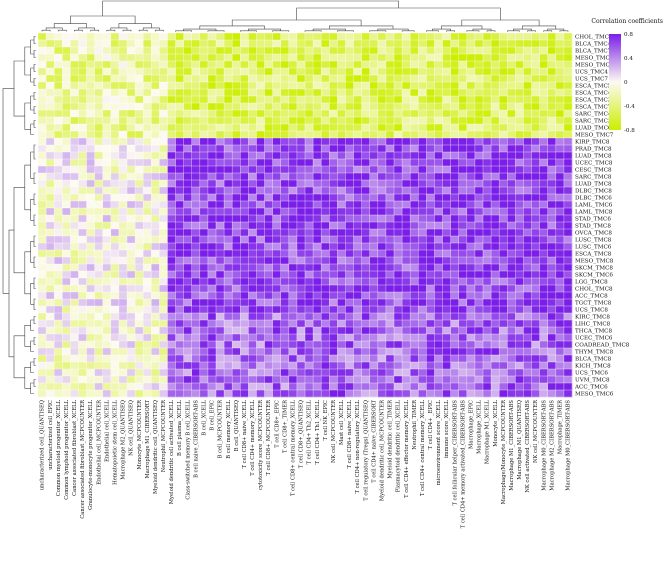 The height and width of the screenshot is (563, 669). Describe the element at coordinates (591, 72) in the screenshot. I see `row-label: UCS_TMC4` at that location.